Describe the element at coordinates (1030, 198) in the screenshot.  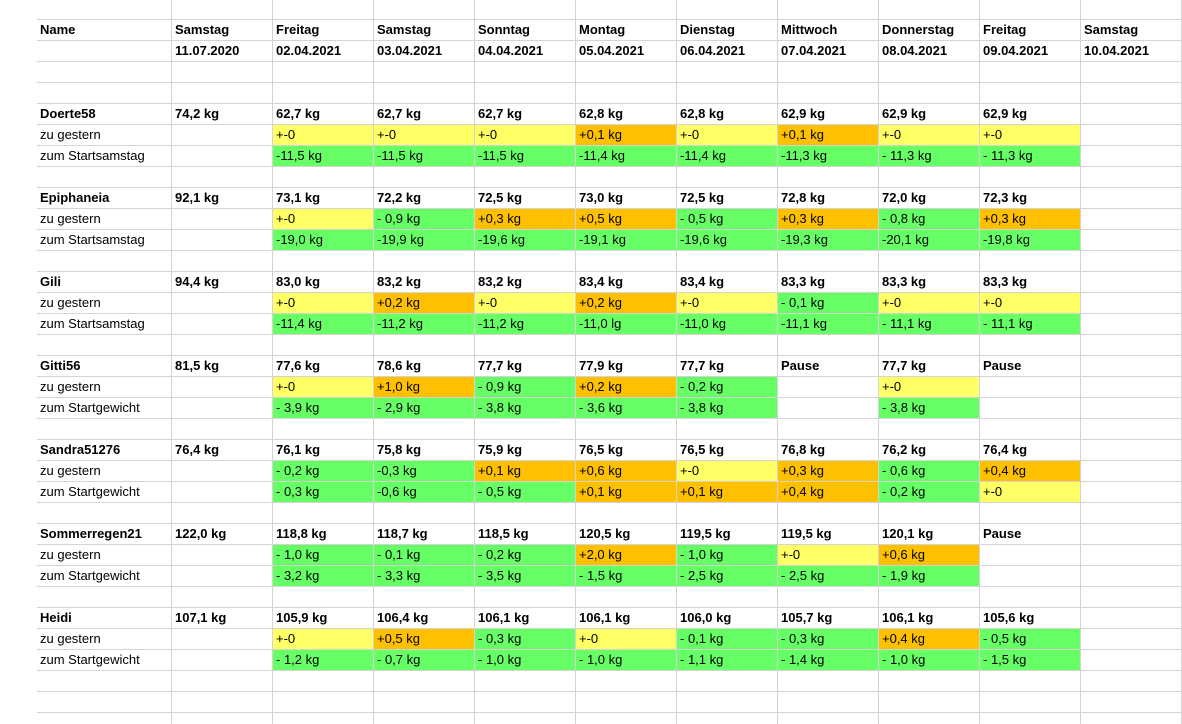
I see `daily-weight: 72,3 kg` at that location.